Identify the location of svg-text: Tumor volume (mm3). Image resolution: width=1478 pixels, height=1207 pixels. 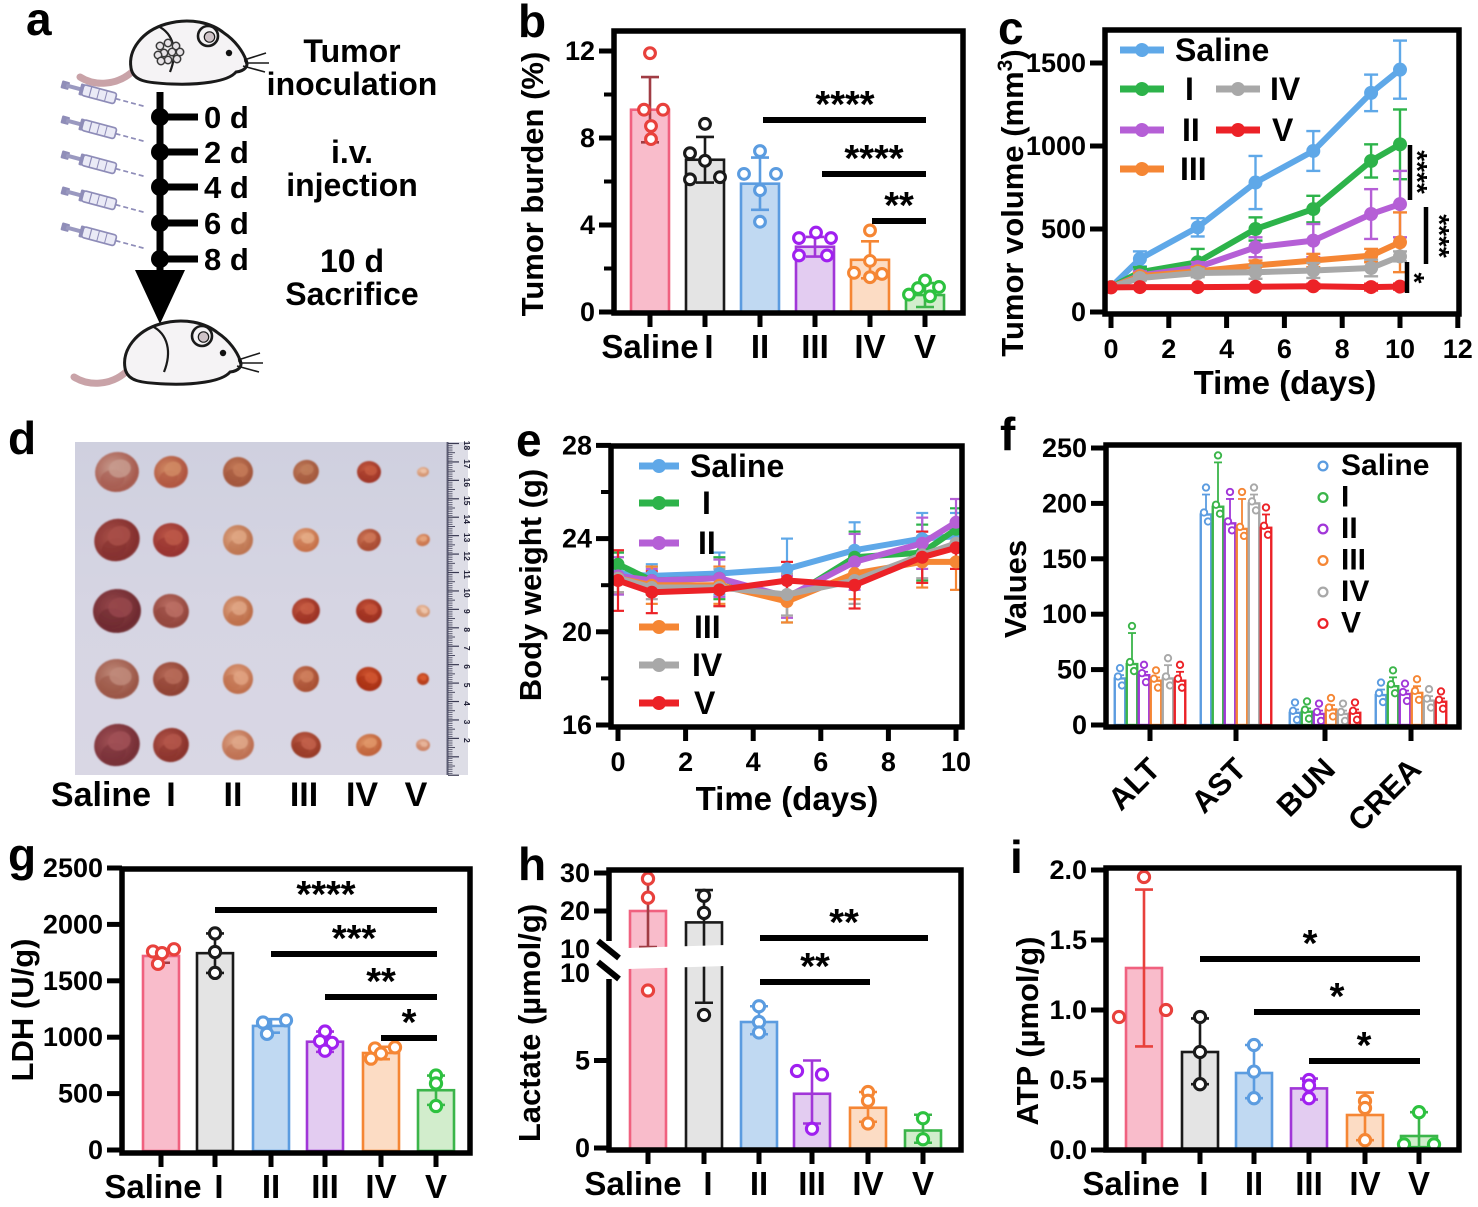
(1012, 202).